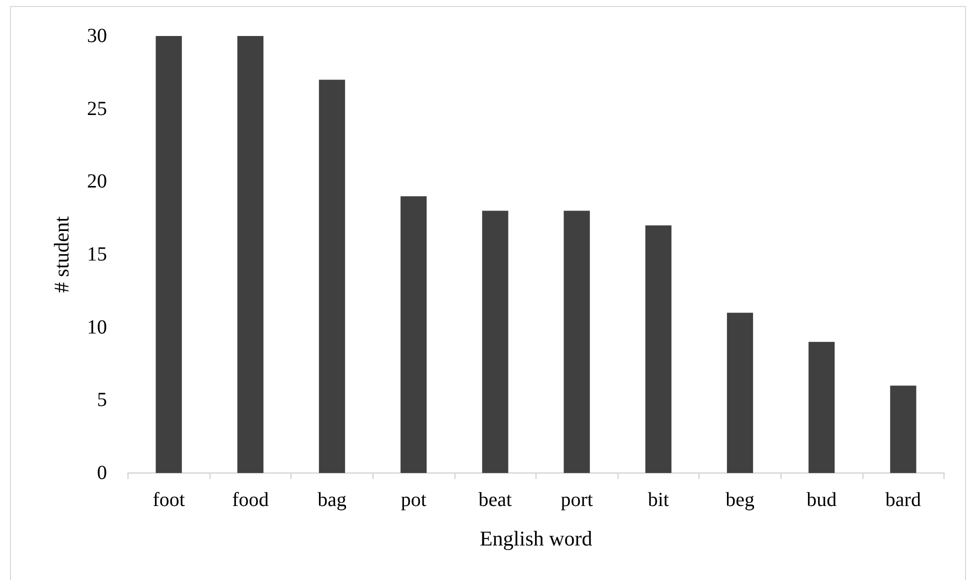 This screenshot has height=580, width=970. I want to click on x-axis-title: English word, so click(536, 538).